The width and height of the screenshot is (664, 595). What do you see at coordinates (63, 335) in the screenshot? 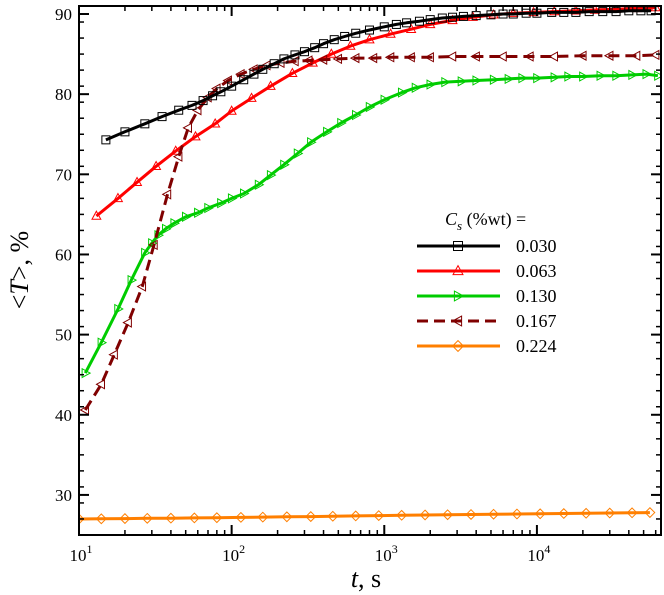
I see `y-tick-label: 50` at bounding box center [63, 335].